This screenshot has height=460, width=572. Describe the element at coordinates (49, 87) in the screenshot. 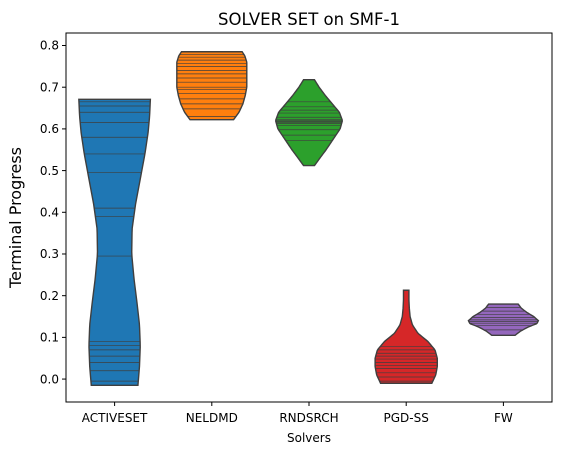

I see `y-tick-label: 0.7` at that location.